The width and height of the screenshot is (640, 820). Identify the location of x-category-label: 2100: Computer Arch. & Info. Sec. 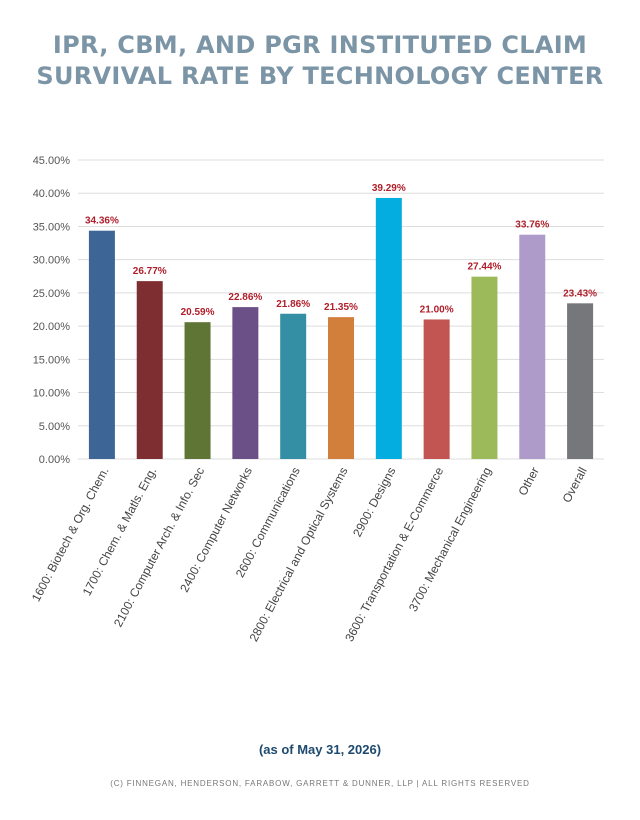
(159, 547).